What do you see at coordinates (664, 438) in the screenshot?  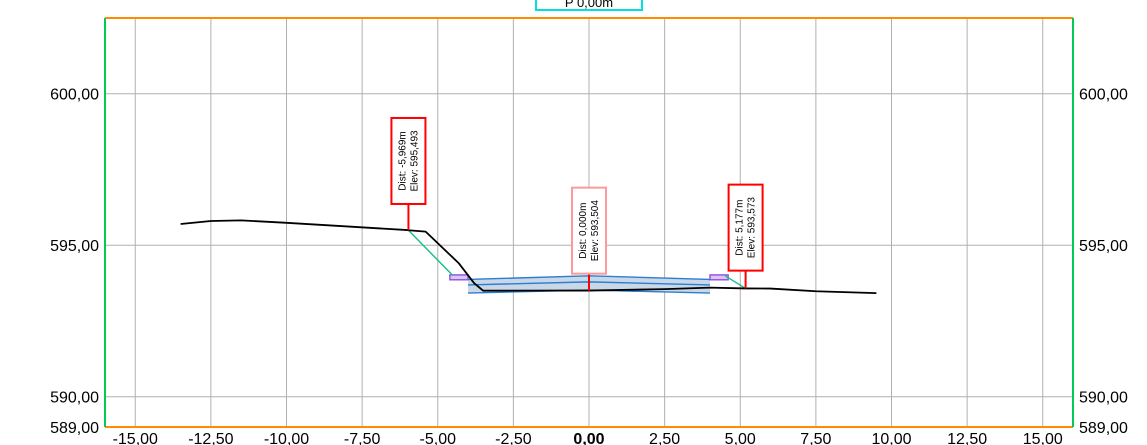 I see `x-tick-label: 2,50` at bounding box center [664, 438].